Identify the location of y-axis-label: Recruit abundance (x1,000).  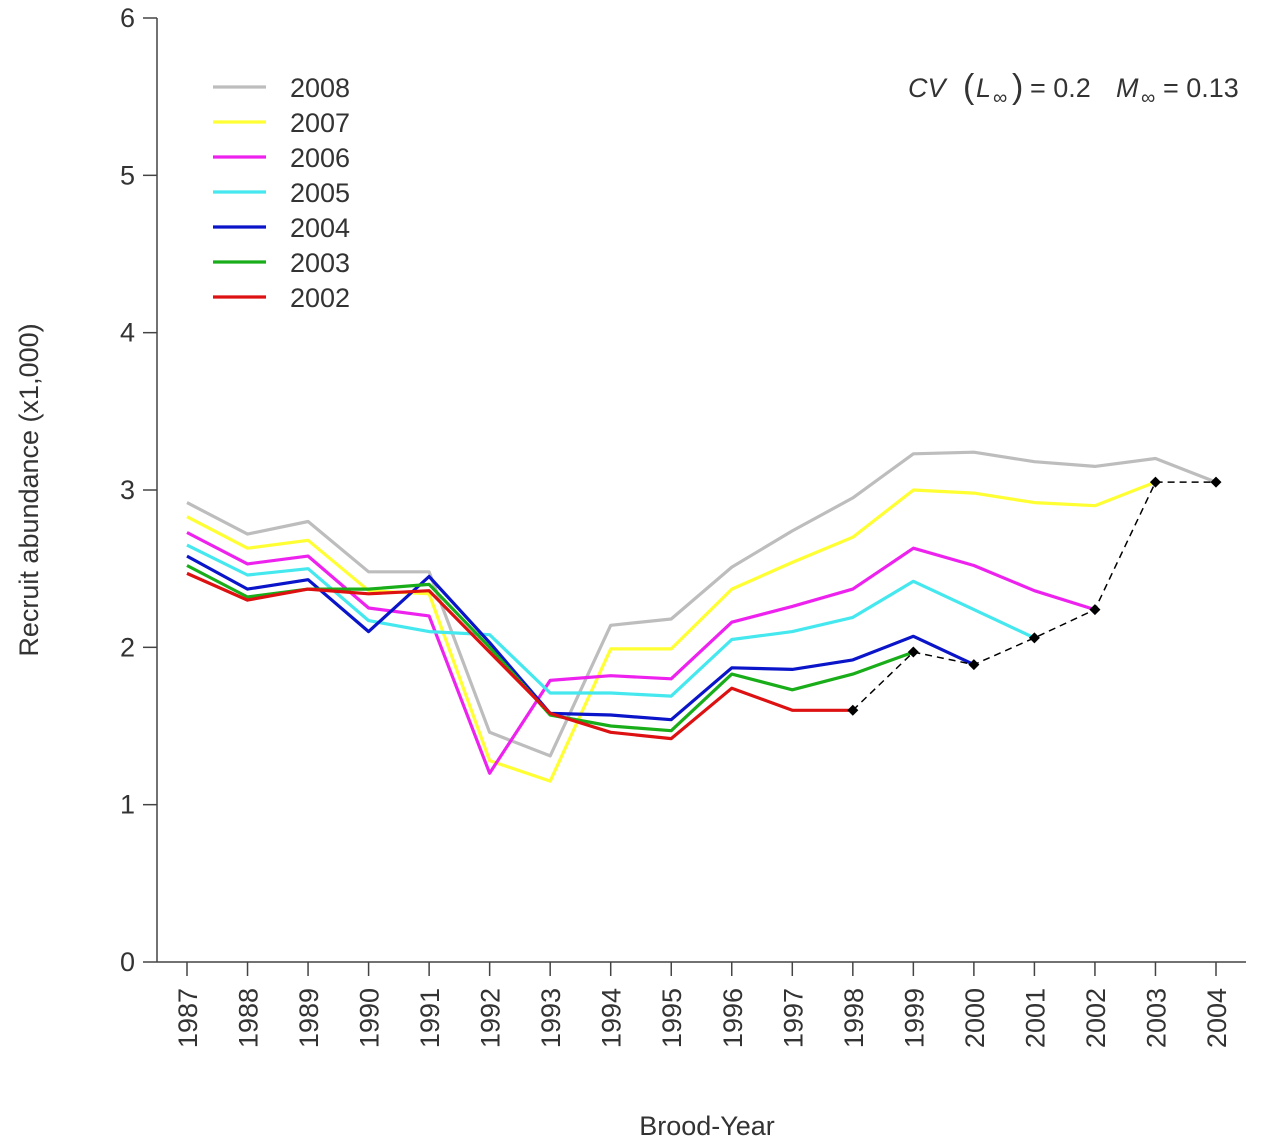
(29, 489).